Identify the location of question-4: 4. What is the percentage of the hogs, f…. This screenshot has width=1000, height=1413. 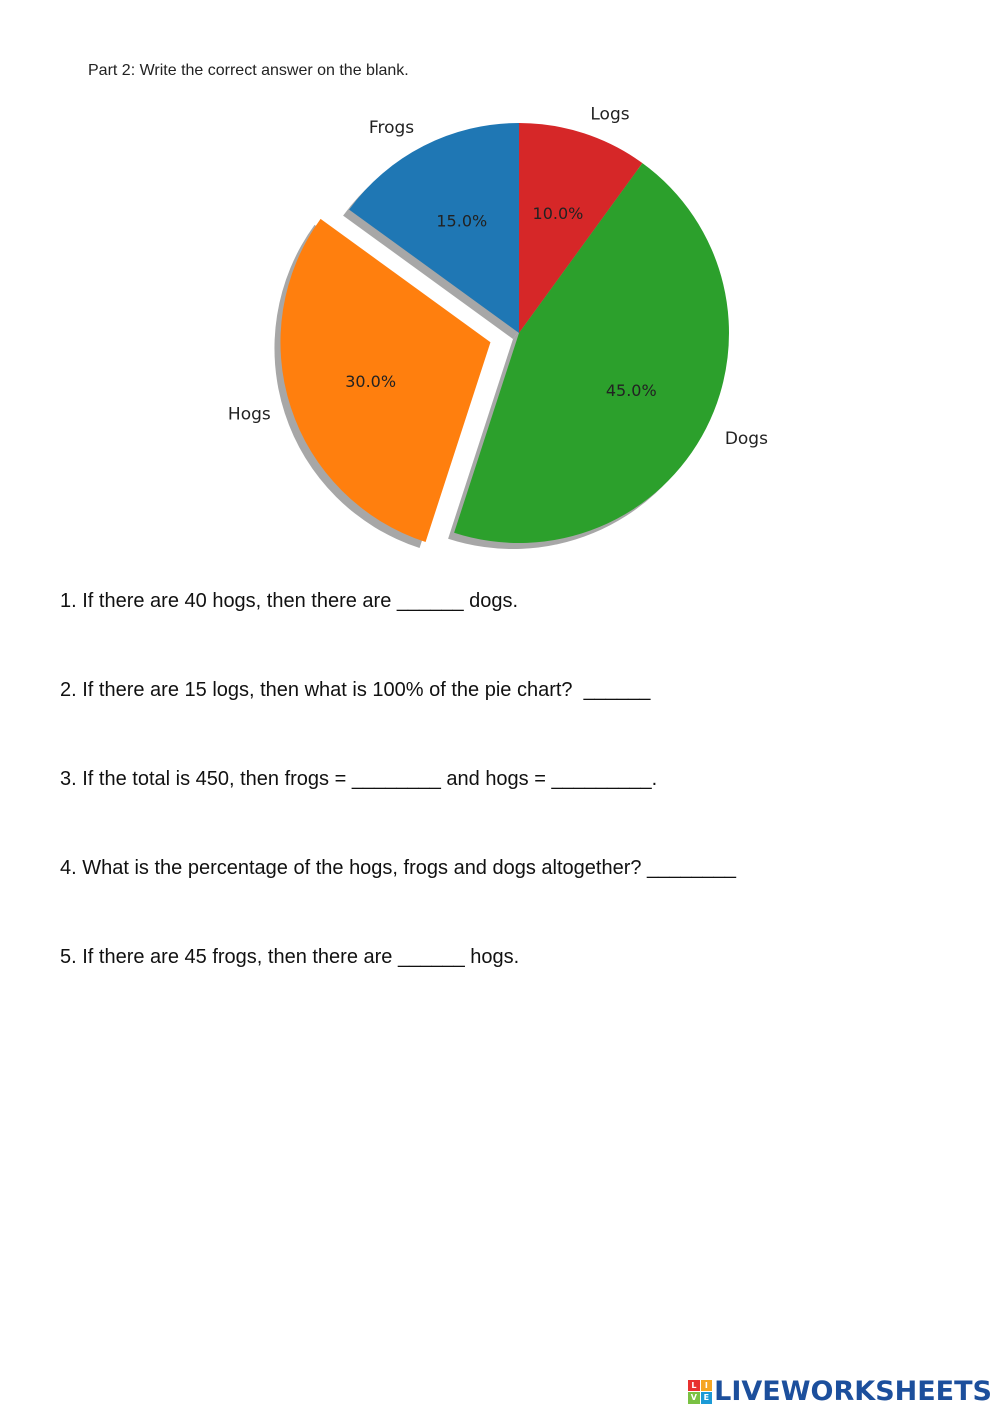
(398, 868).